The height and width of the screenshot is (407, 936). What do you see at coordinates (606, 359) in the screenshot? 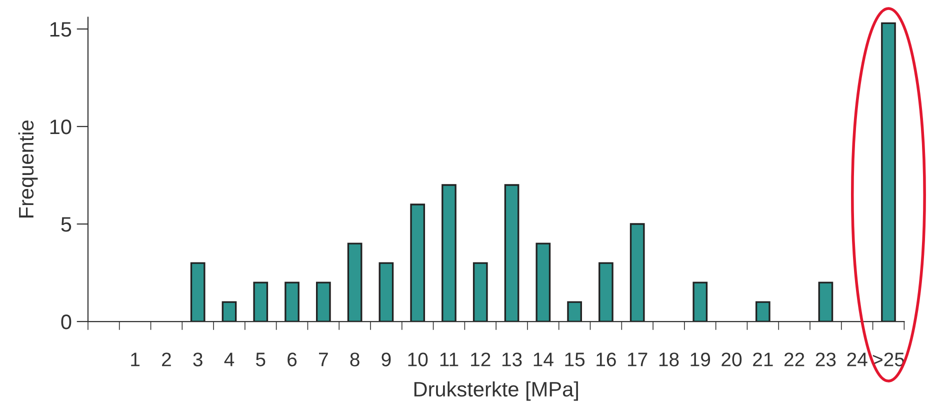
I see `x-tick-label: 16` at bounding box center [606, 359].